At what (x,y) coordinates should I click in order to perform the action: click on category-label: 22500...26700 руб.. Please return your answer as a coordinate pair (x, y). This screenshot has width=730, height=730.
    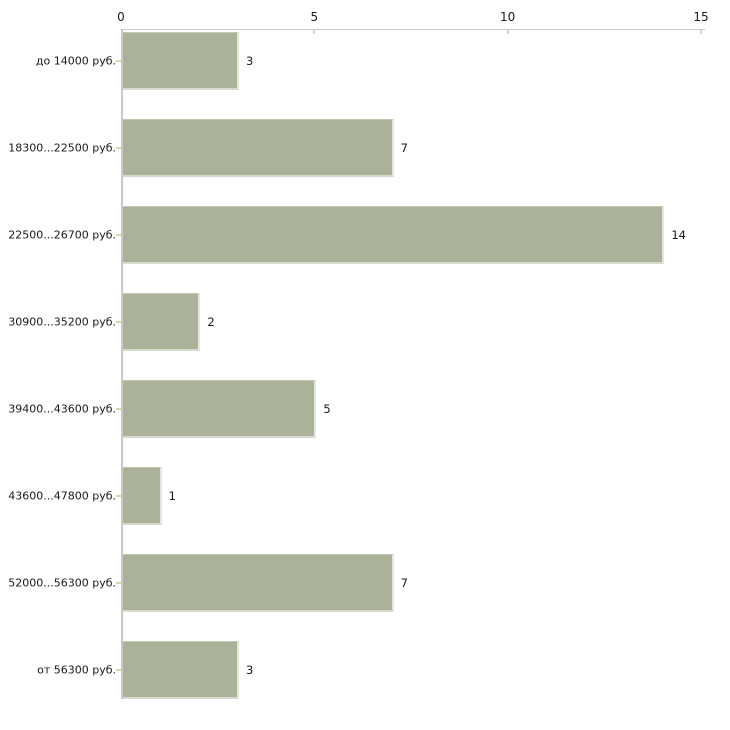
    Looking at the image, I should click on (62, 235).